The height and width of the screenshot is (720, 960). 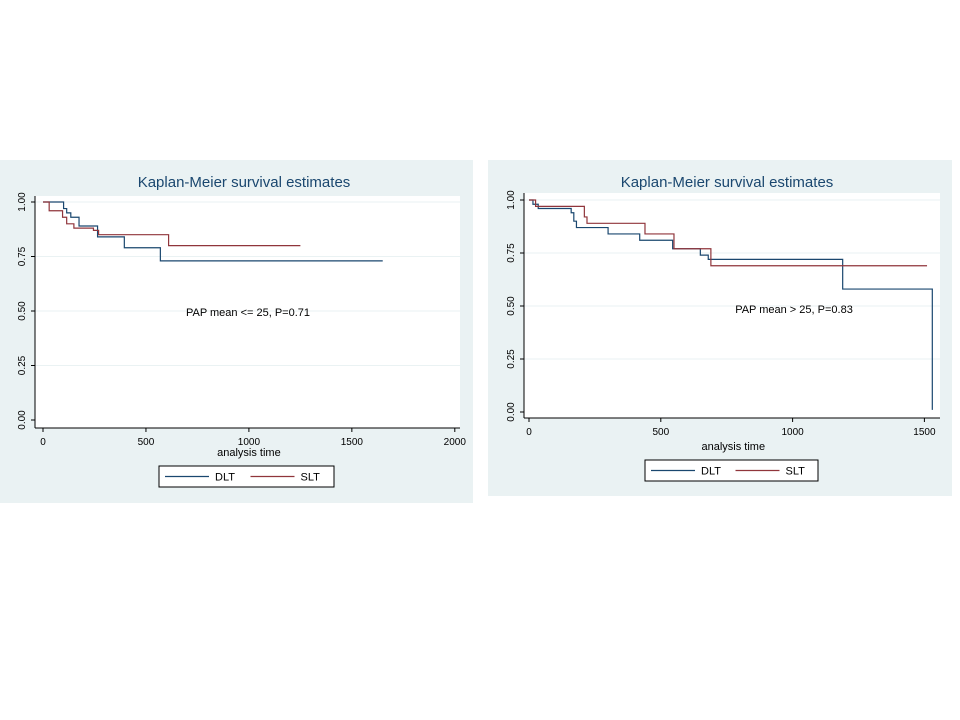 I want to click on x-tick-label: 2000, so click(x=455, y=442).